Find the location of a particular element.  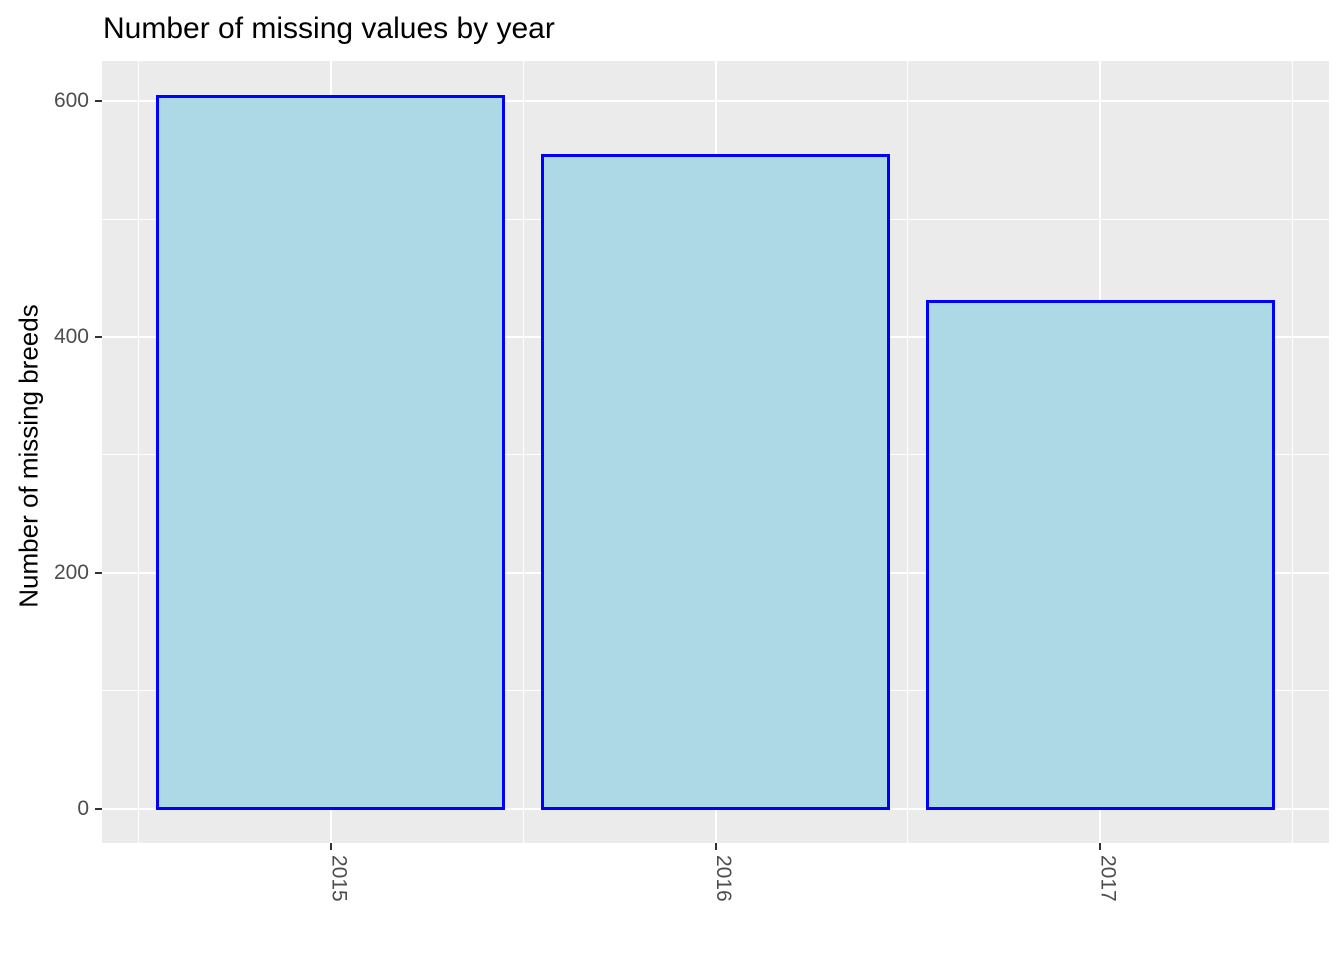

bar-2017 is located at coordinates (1100, 555).